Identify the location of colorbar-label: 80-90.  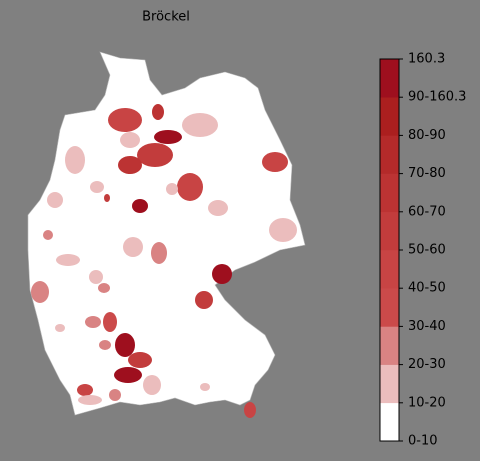
(427, 135).